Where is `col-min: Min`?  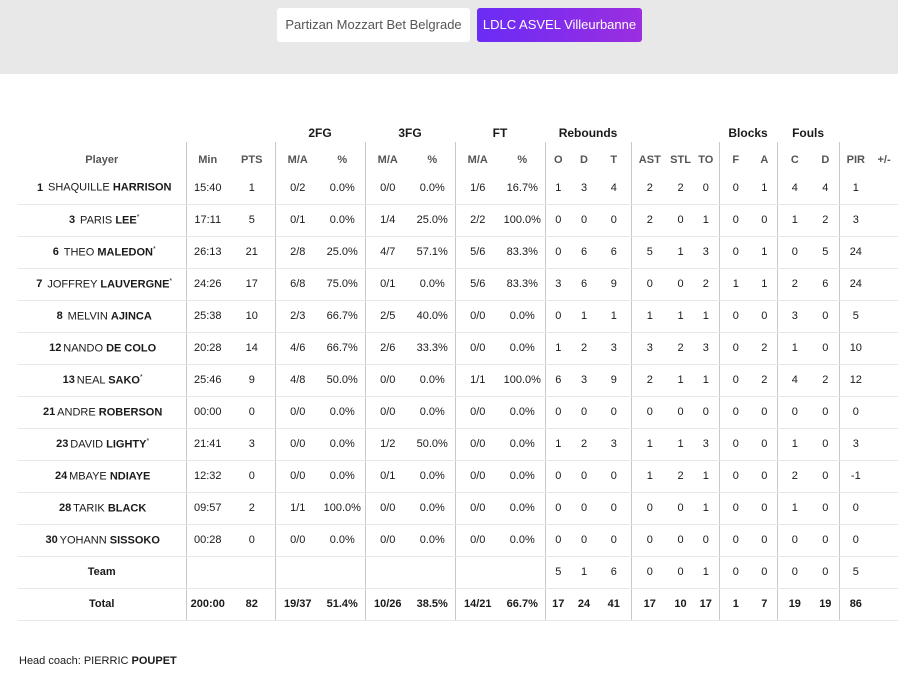
col-min: Min is located at coordinates (207, 157).